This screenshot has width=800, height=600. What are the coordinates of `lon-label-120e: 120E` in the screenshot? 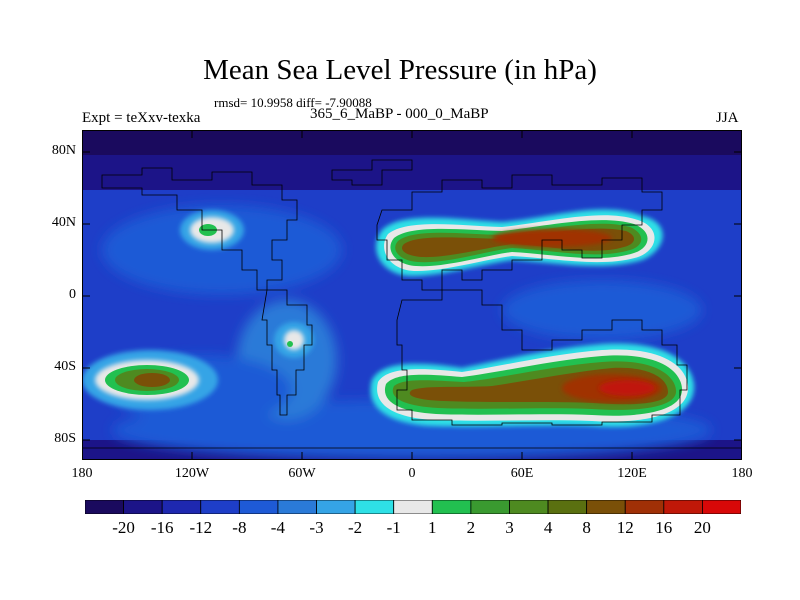 It's located at (632, 473).